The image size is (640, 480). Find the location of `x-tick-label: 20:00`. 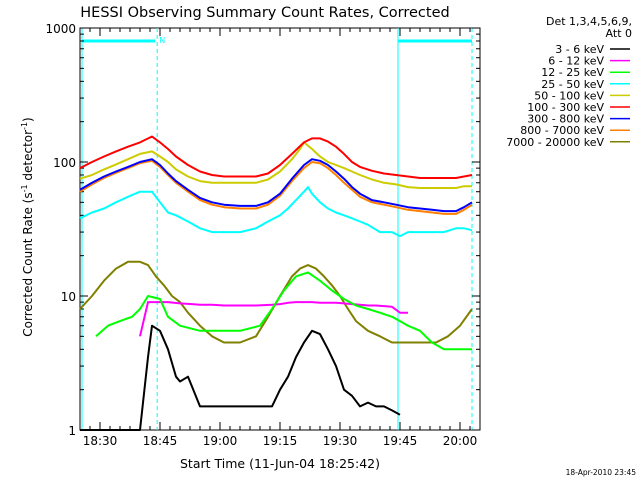

x-tick-label: 20:00 is located at coordinates (460, 441).